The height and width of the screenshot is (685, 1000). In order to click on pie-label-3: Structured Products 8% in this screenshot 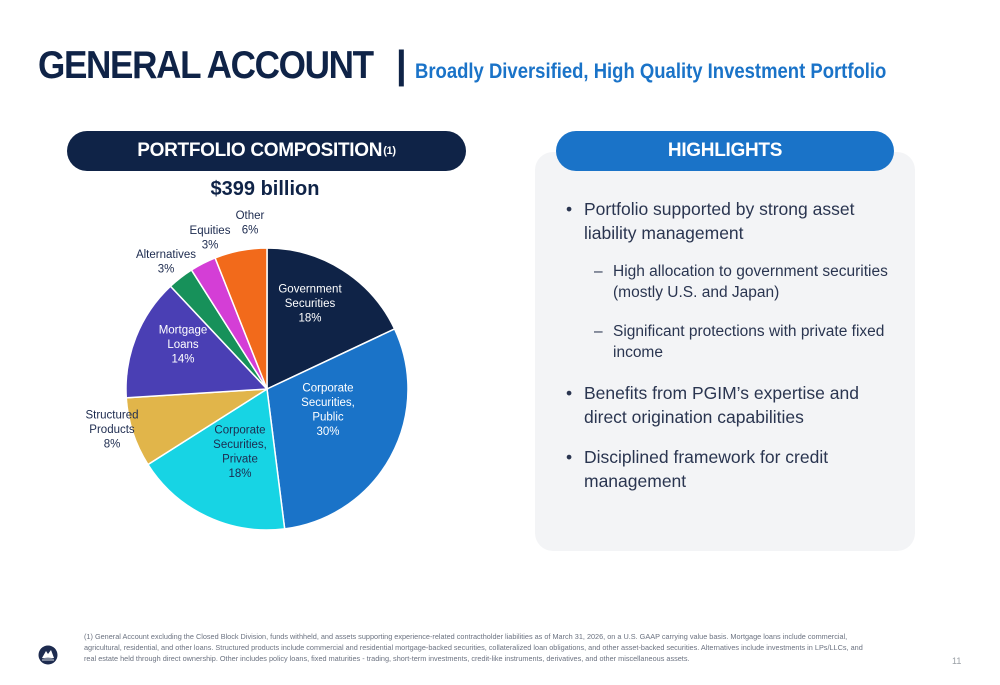, I will do `click(111, 430)`.